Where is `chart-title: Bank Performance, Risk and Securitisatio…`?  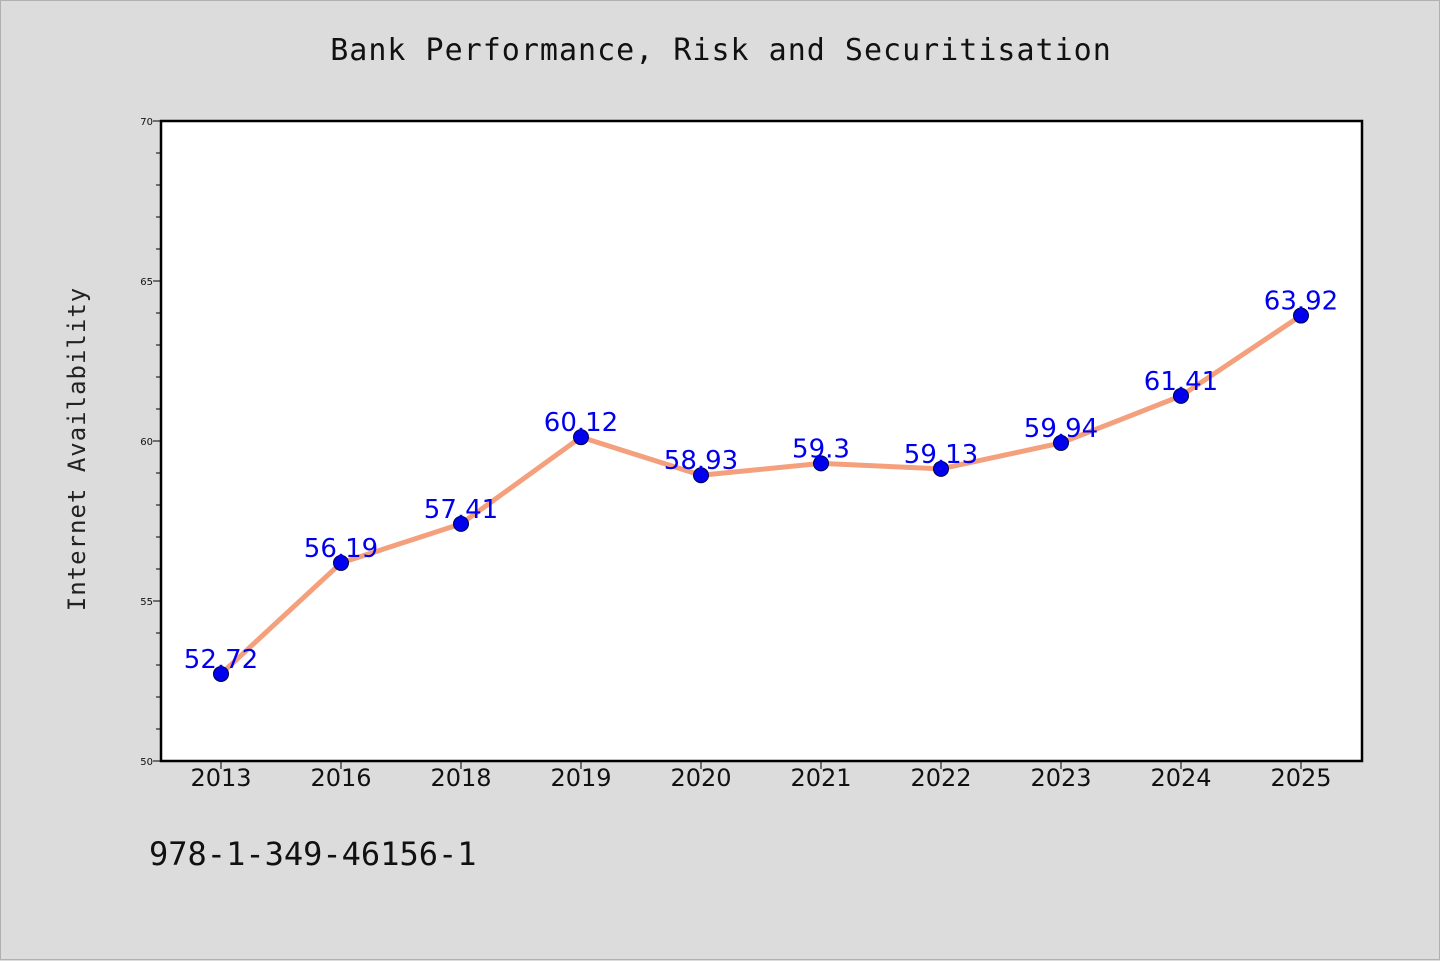
chart-title: Bank Performance, Risk and Securitisatio… is located at coordinates (721, 50).